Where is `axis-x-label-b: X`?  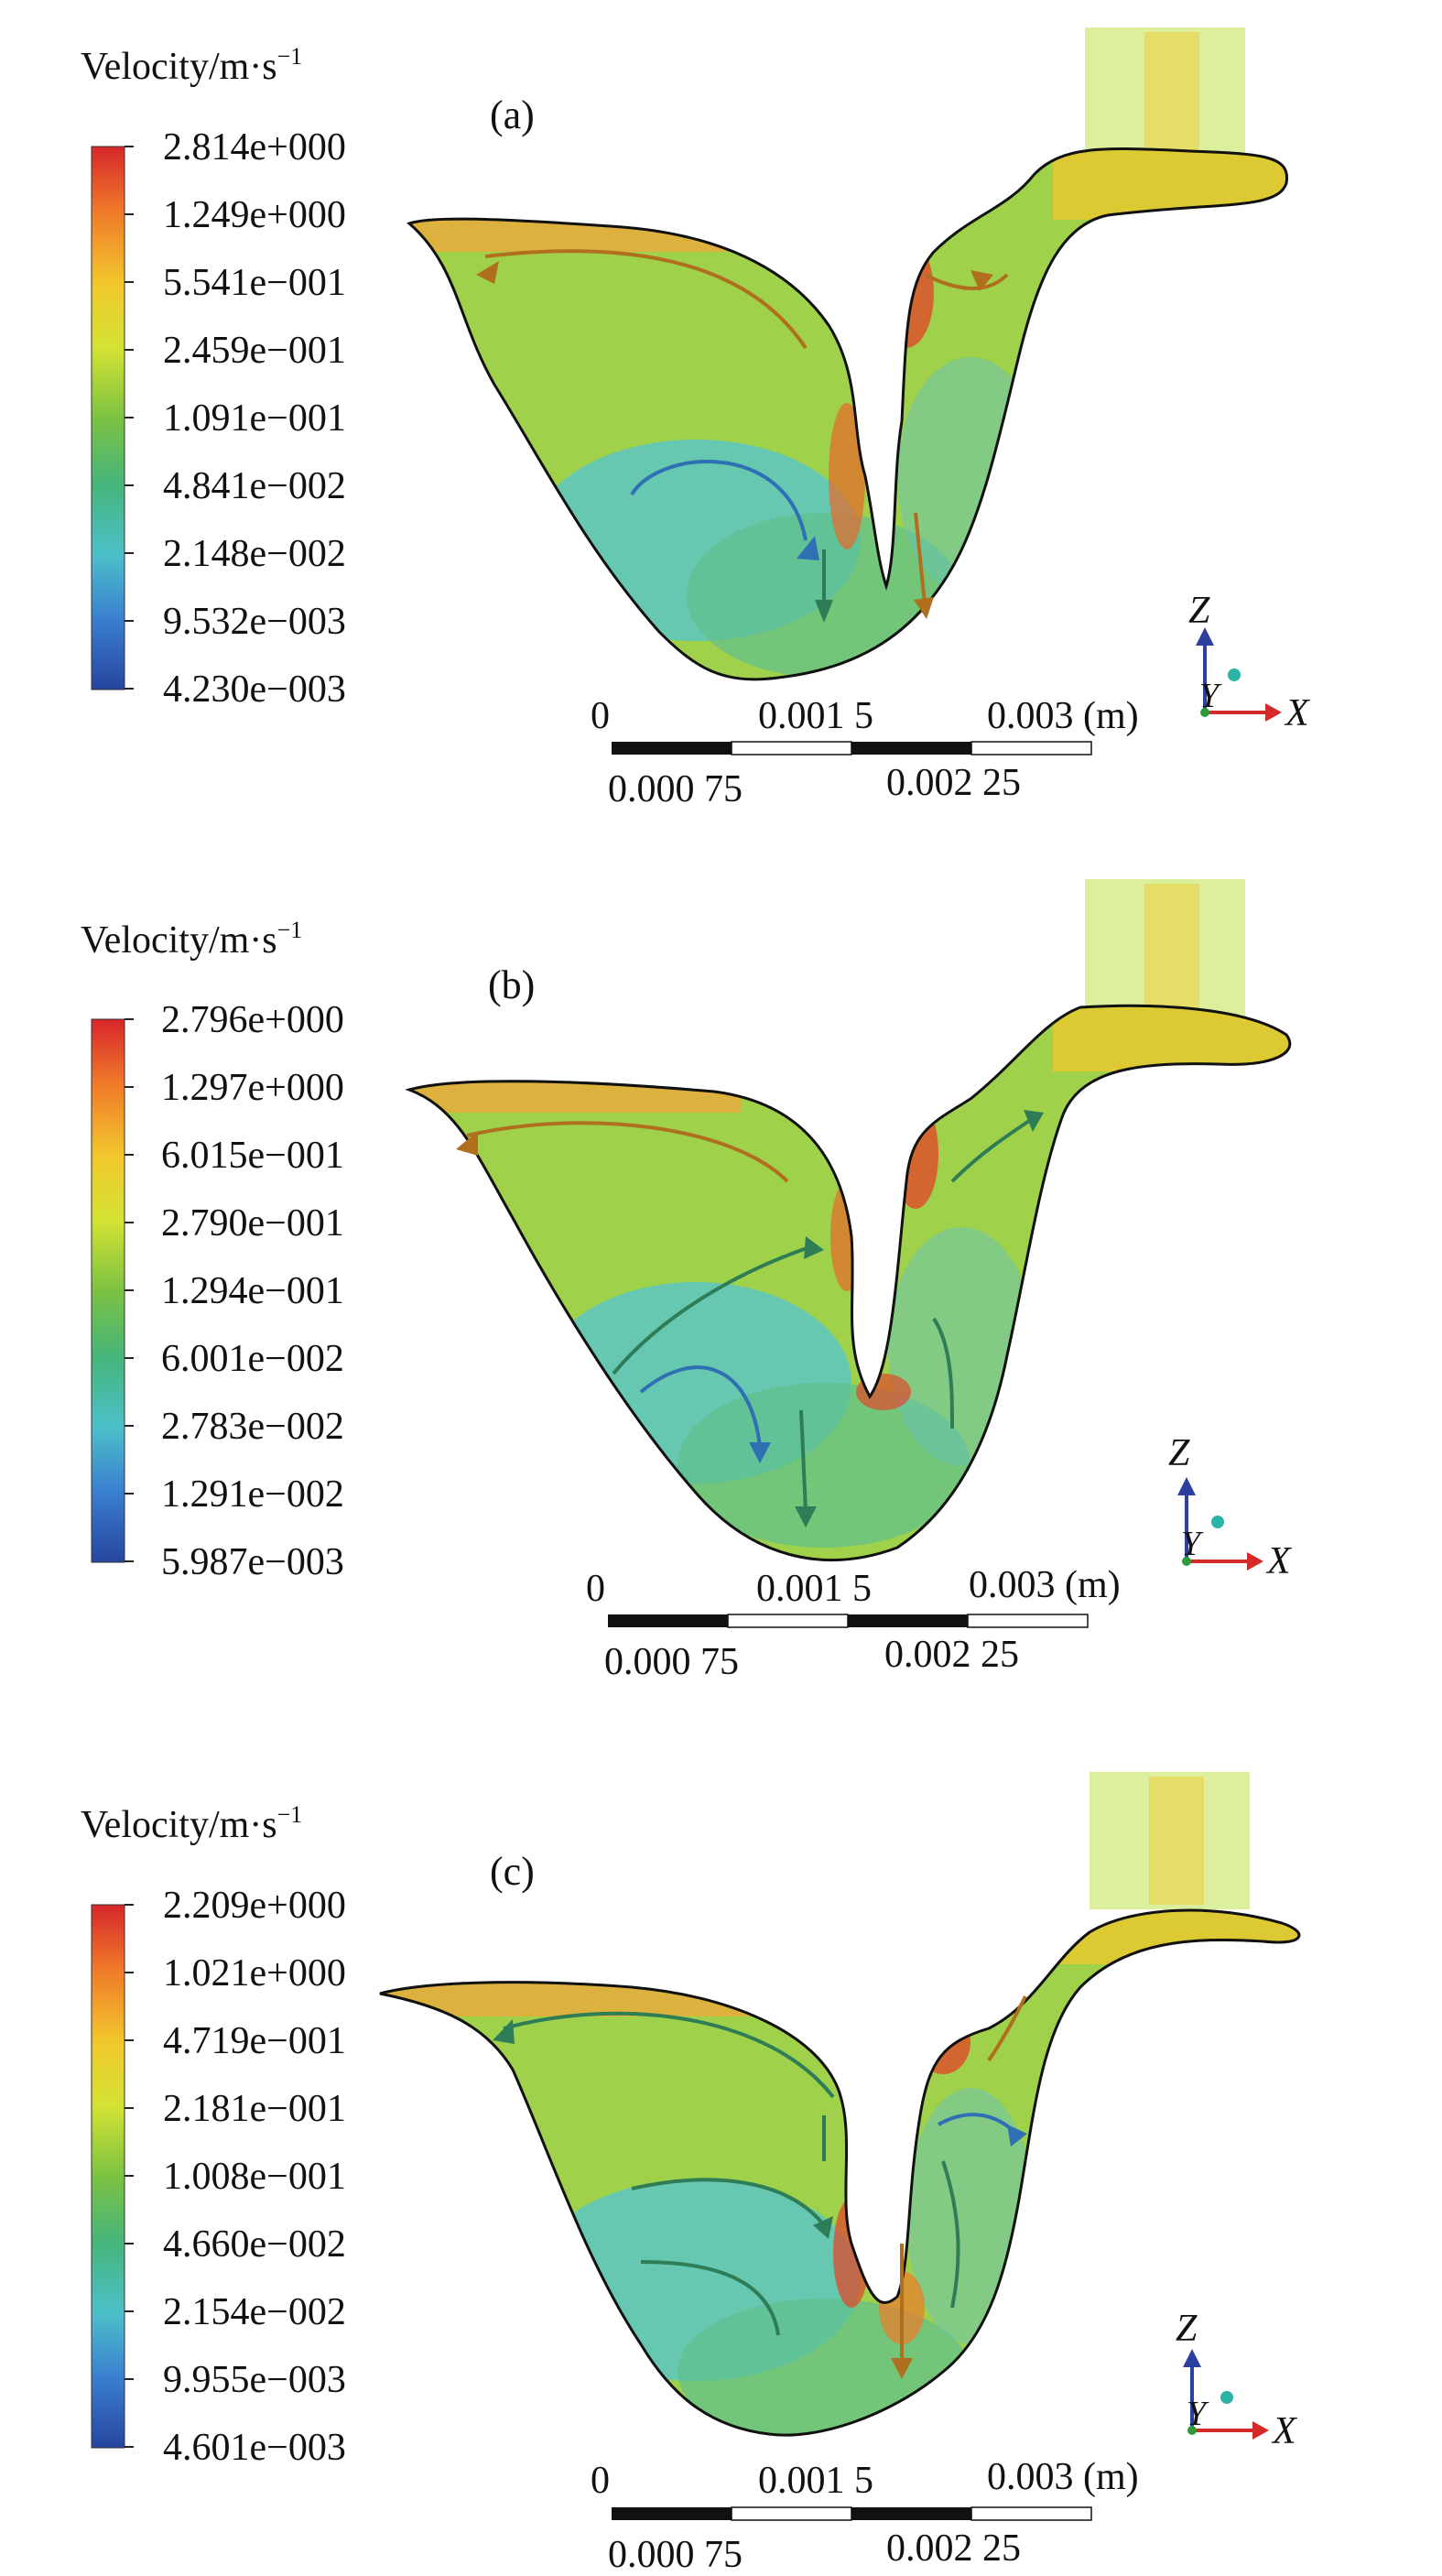
axis-x-label-b: X is located at coordinates (1279, 1561).